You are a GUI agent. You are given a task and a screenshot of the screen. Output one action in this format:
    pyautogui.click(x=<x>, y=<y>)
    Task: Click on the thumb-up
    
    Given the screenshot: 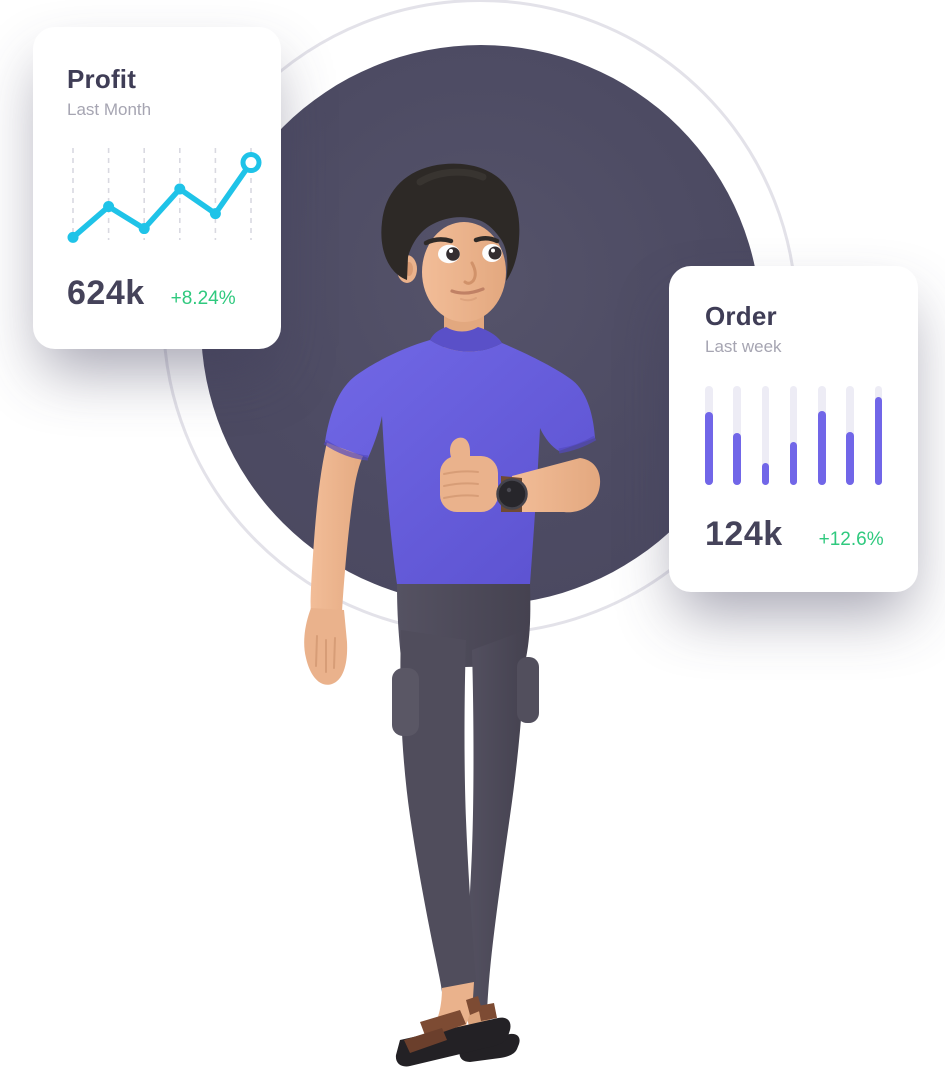 What is the action you would take?
    pyautogui.click(x=460, y=452)
    